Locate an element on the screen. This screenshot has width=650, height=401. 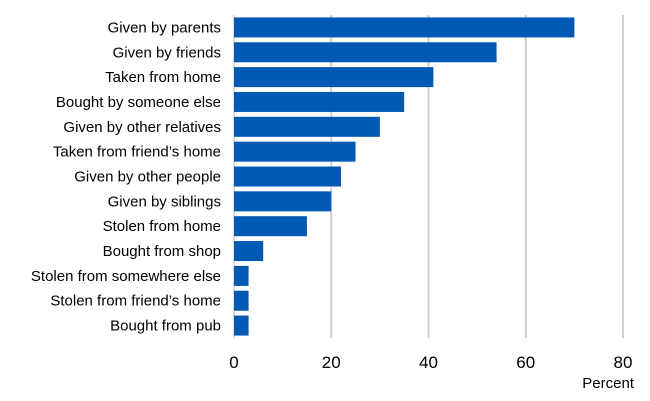
x-tick-label: 20 is located at coordinates (331, 362).